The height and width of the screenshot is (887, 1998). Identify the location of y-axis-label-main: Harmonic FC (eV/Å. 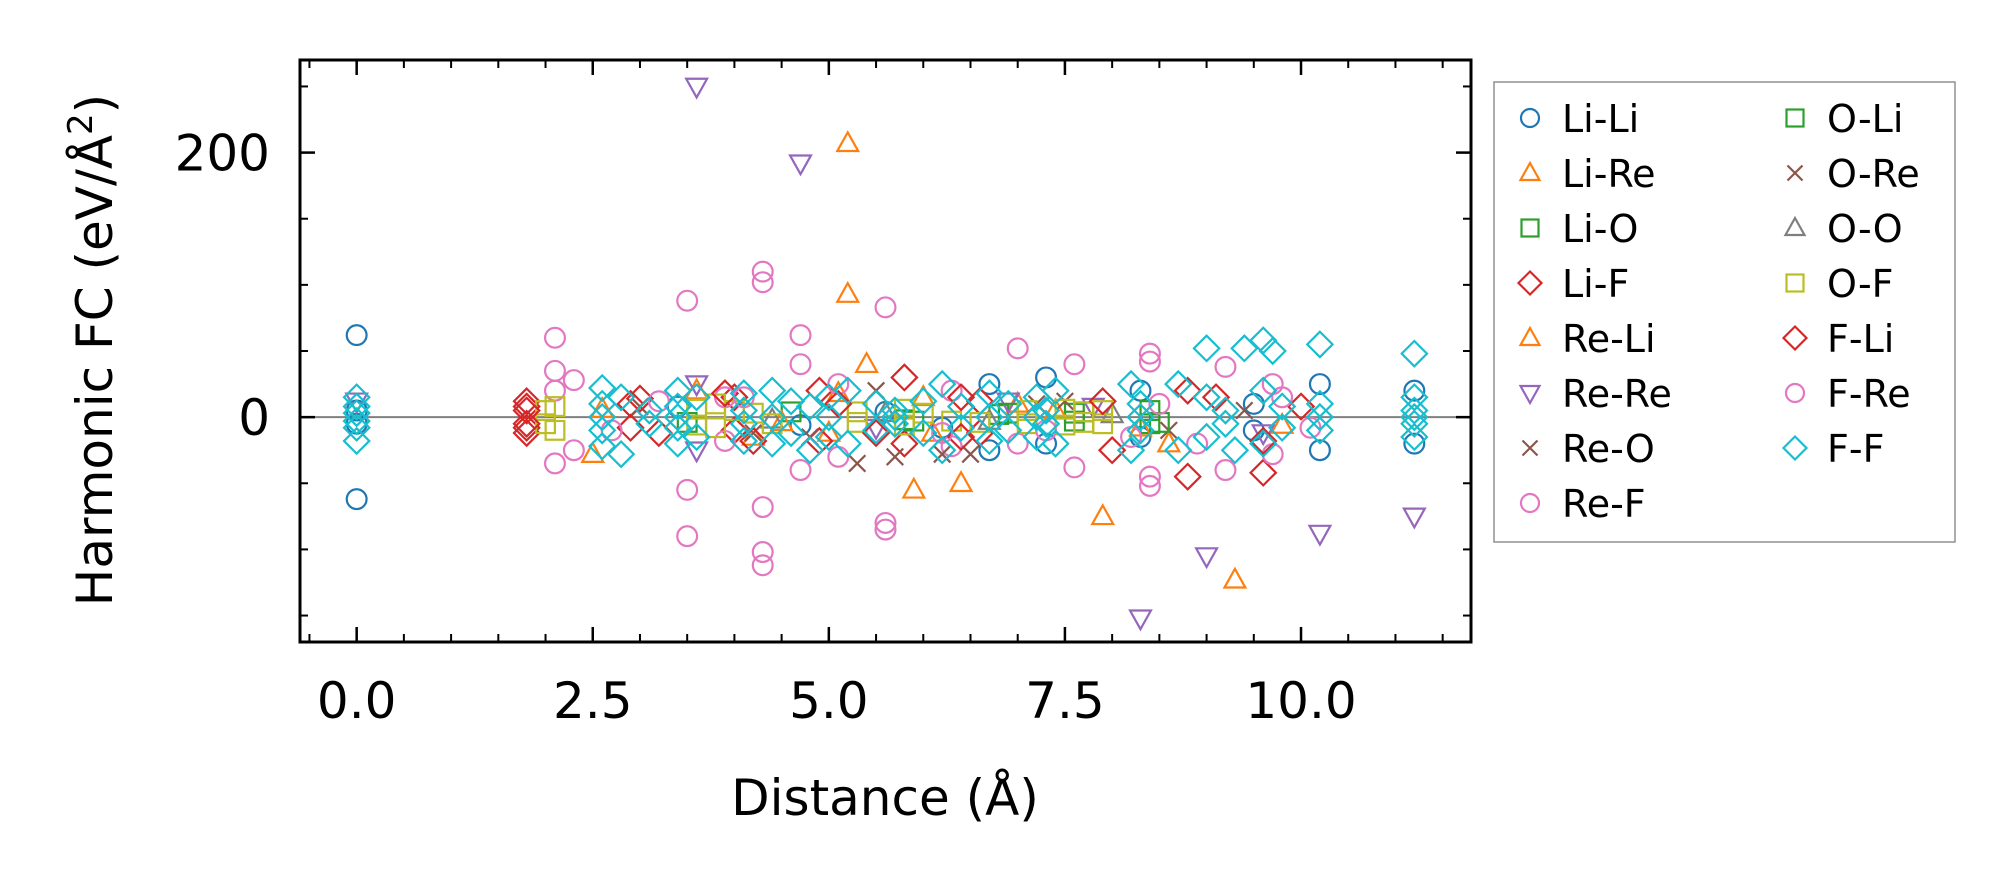
(95, 370).